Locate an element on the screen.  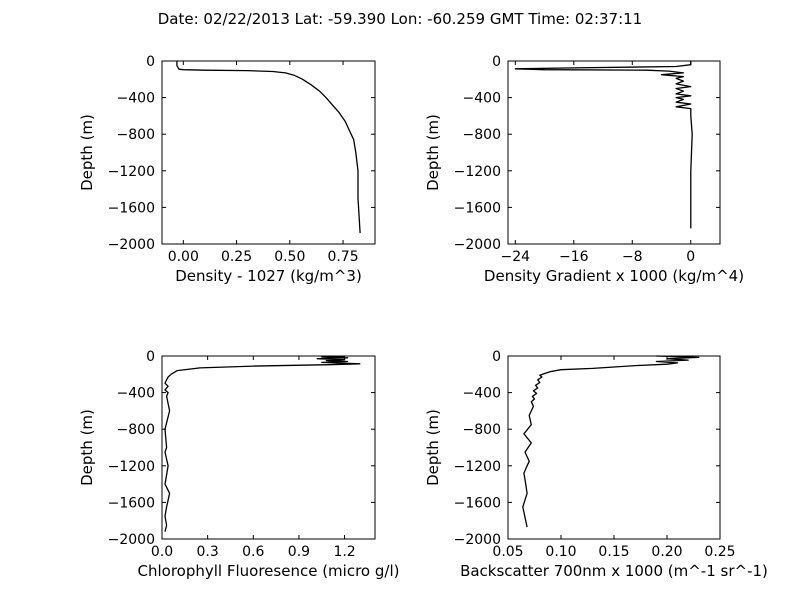
x-tick-label: 0 is located at coordinates (690, 257).